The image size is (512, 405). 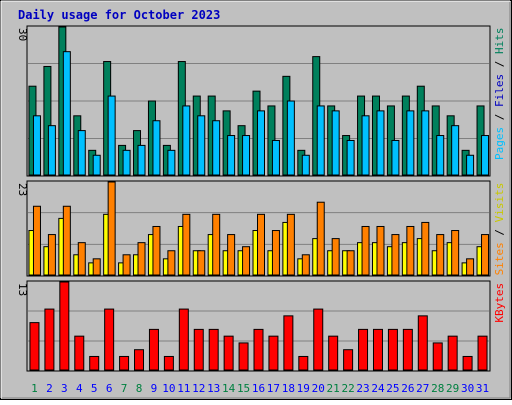 I want to click on day-label-14: 14, so click(x=229, y=388).